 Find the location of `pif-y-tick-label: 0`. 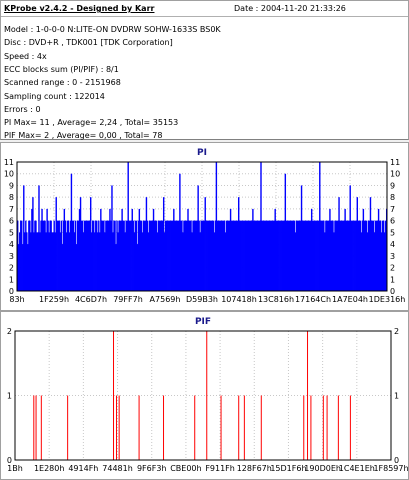

pif-y-tick-label: 0 is located at coordinates (9, 460).